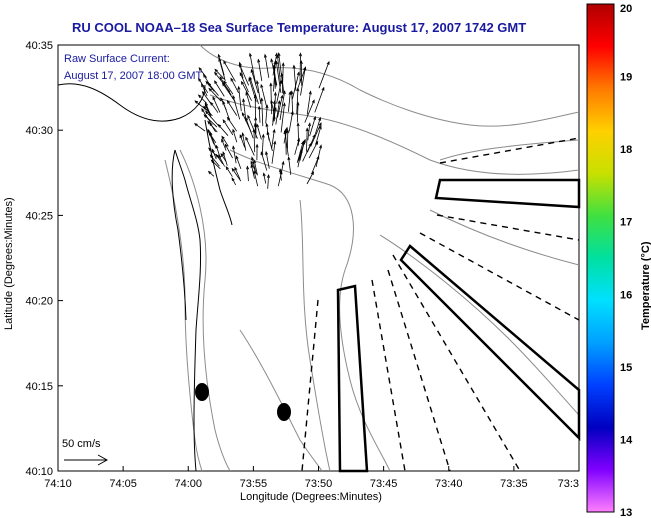  I want to click on scale-vector-label: 50 cm/s, so click(81, 444).